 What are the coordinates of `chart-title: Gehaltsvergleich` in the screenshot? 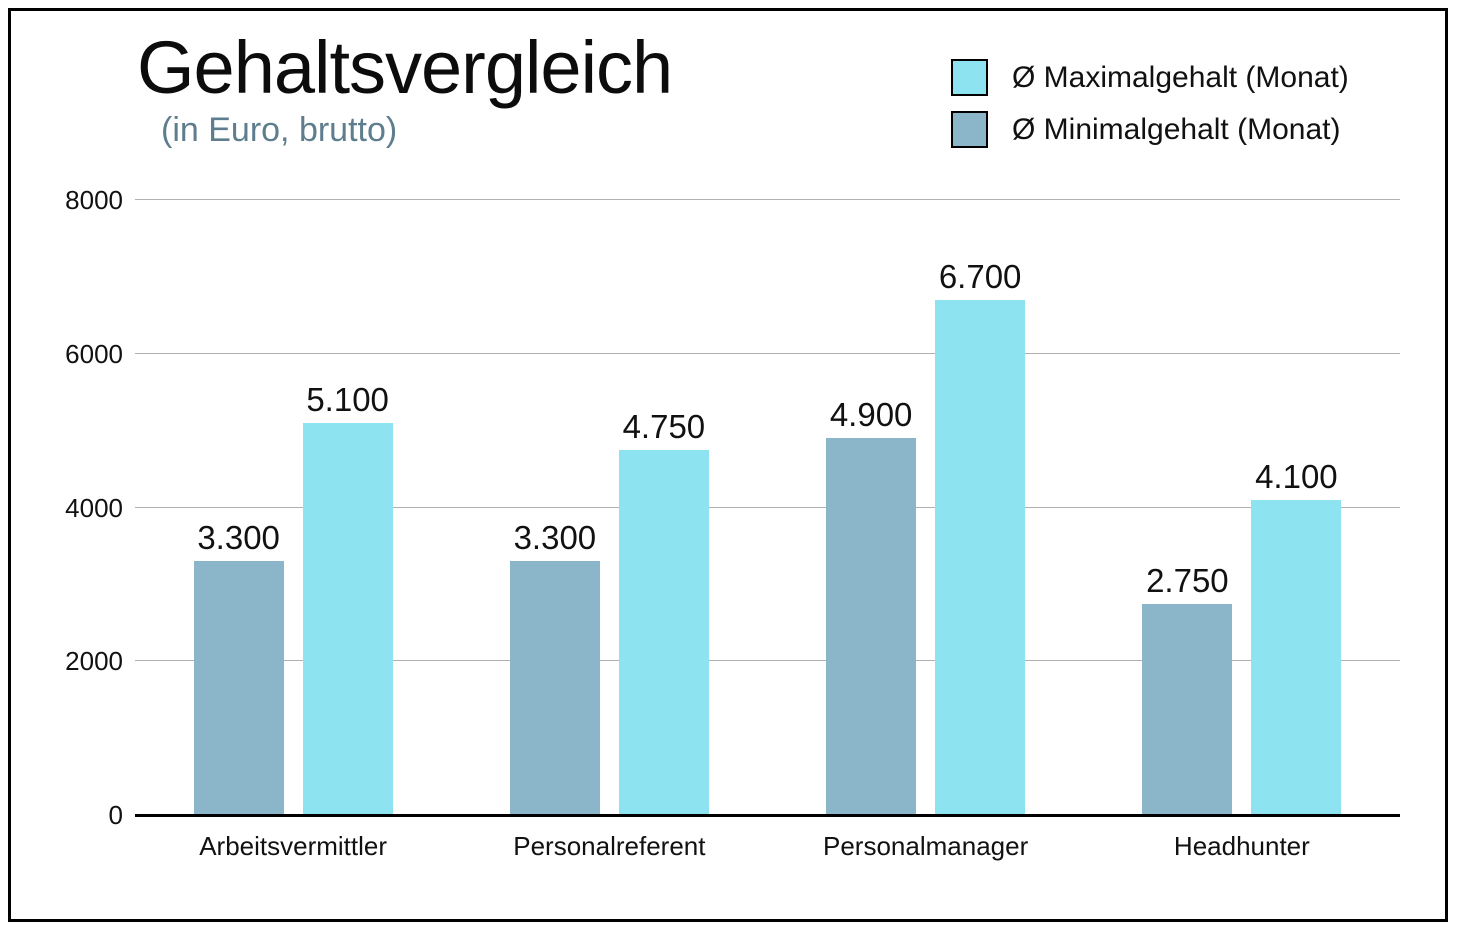 It's located at (405, 67).